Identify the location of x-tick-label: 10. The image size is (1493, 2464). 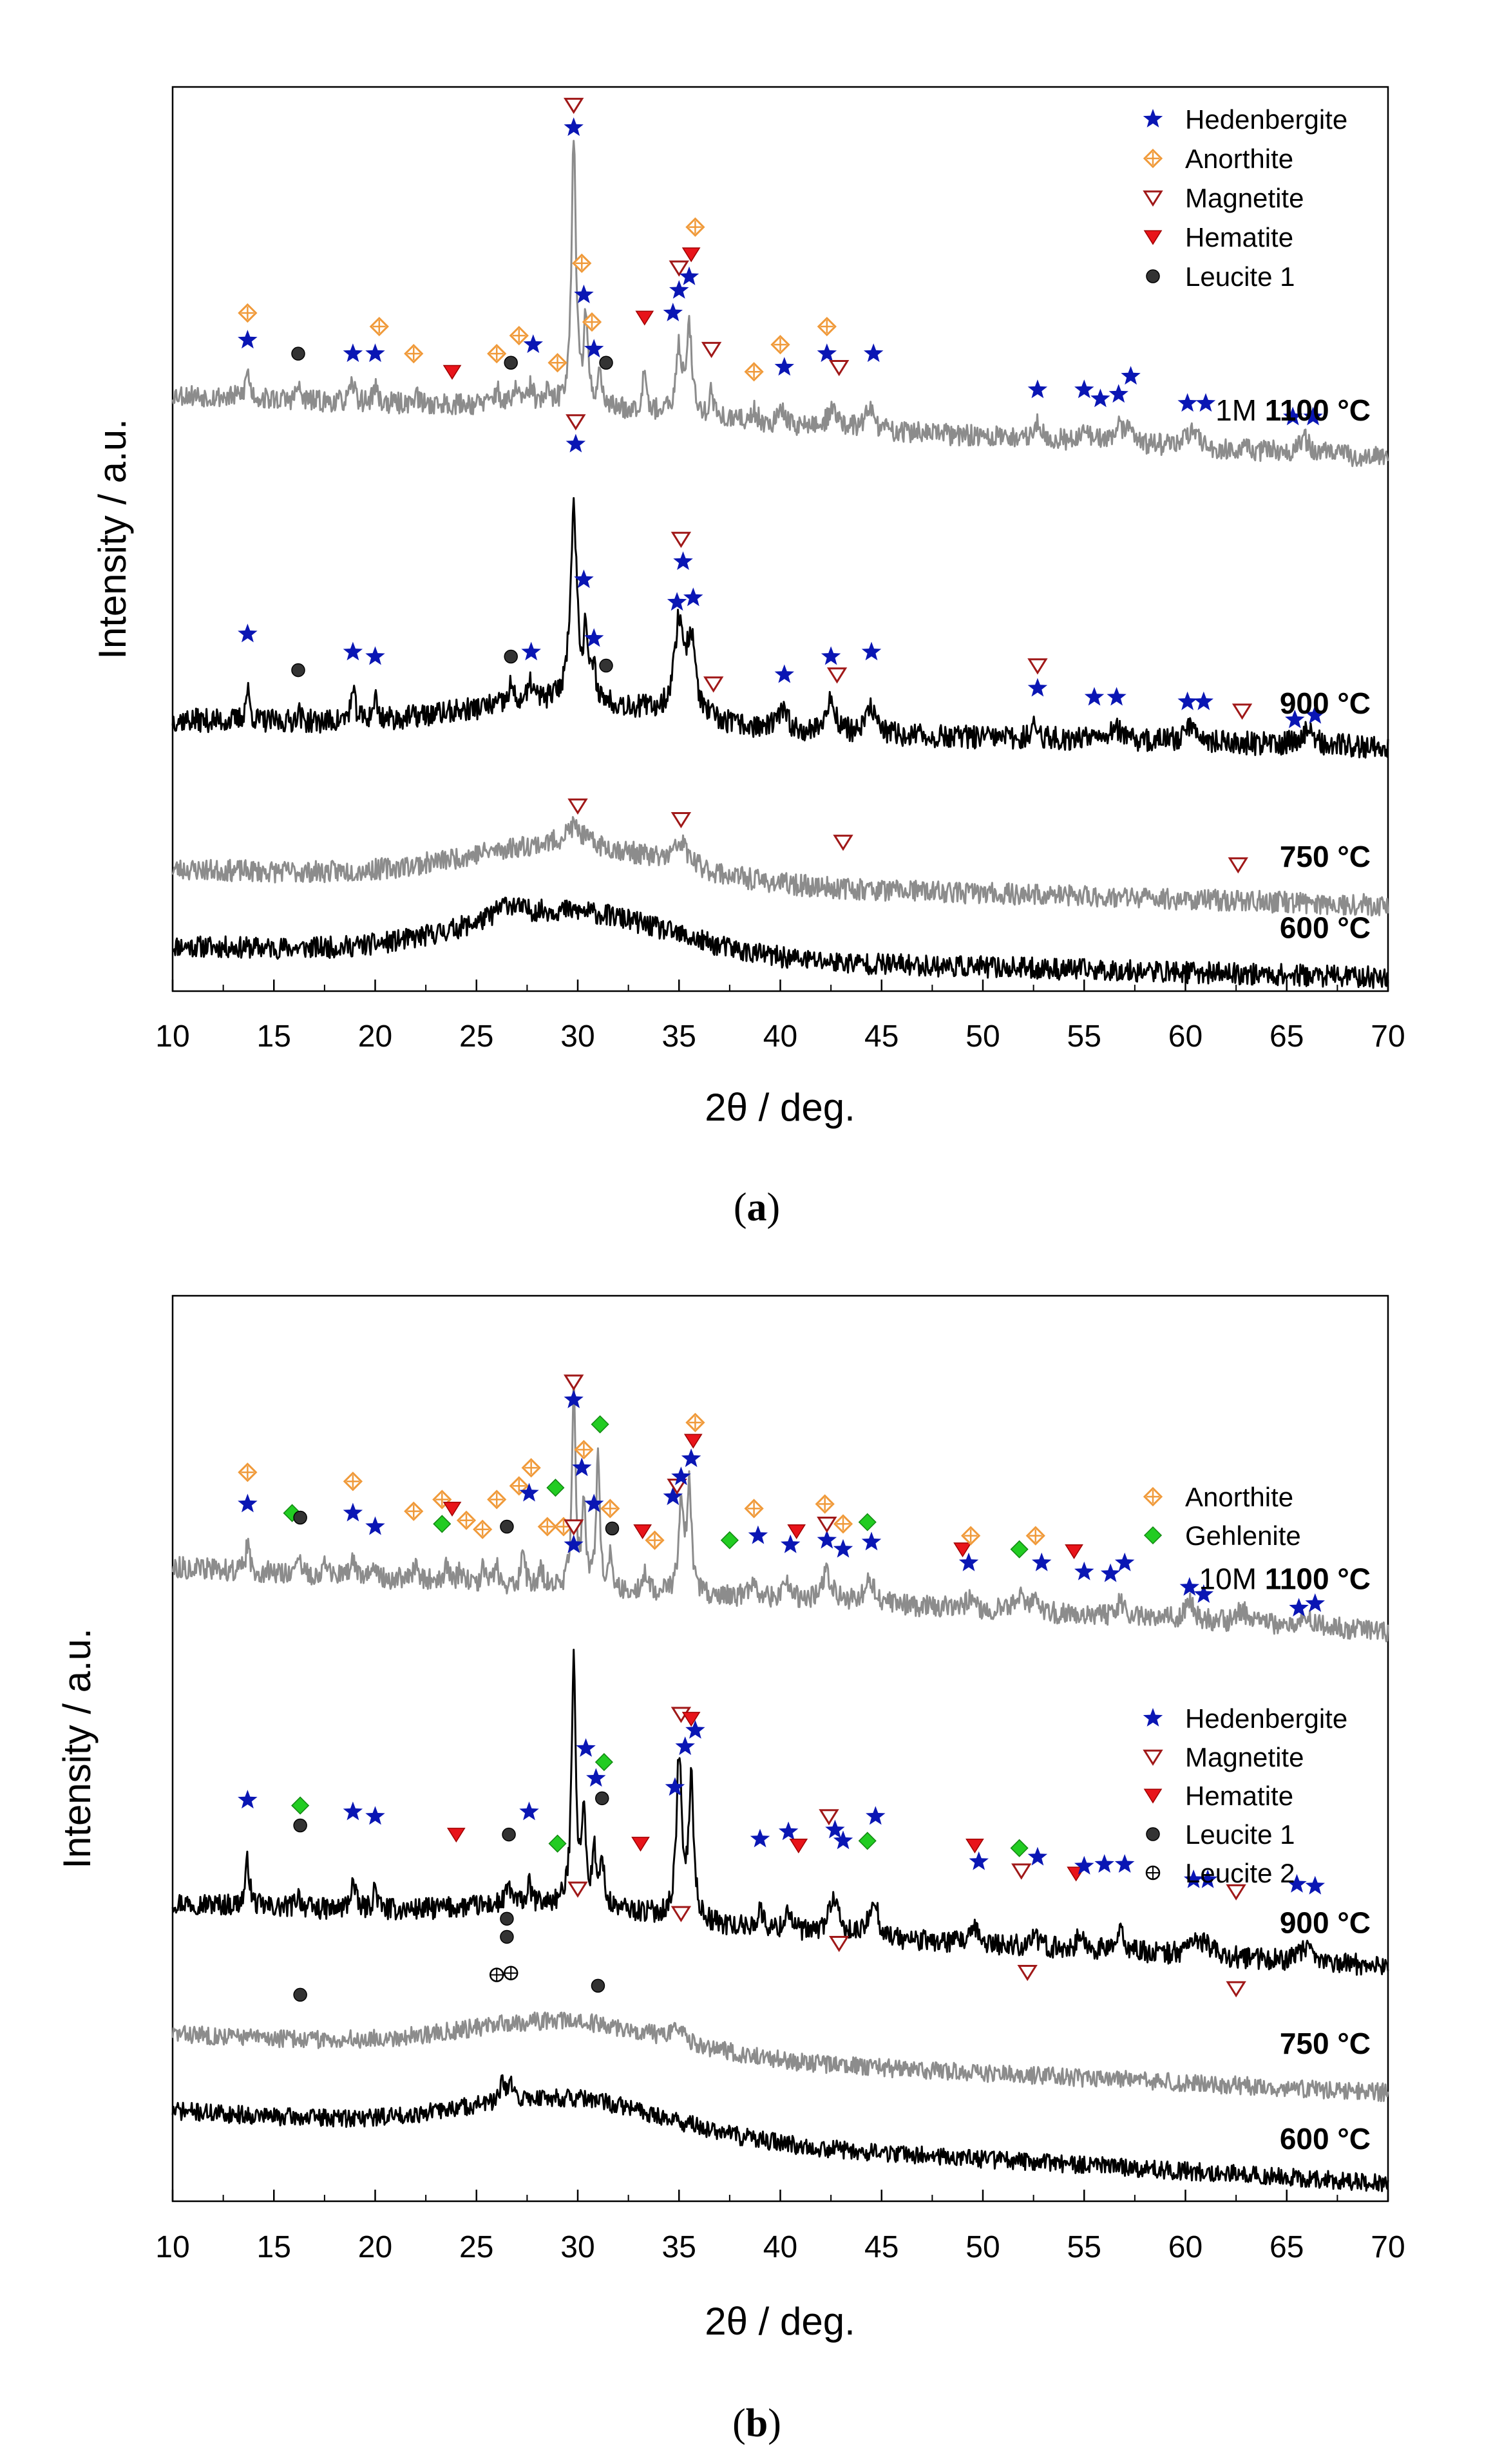
(172, 1036).